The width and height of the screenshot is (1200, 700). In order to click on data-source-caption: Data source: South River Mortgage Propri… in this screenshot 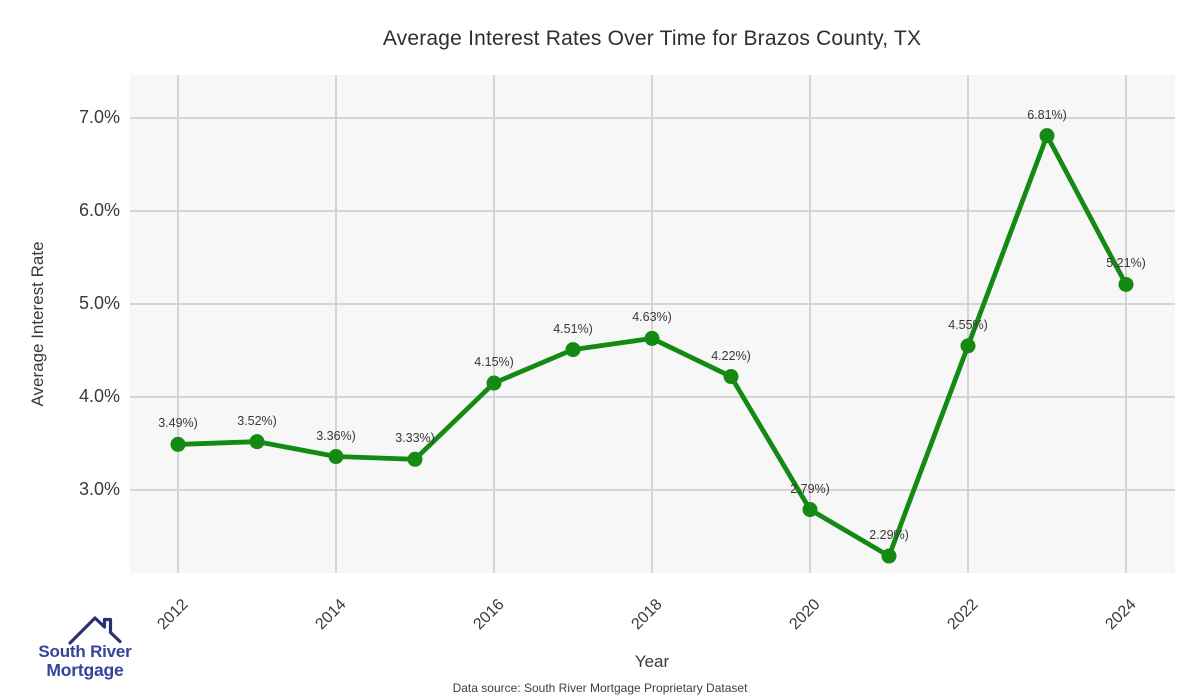, I will do `click(600, 688)`.